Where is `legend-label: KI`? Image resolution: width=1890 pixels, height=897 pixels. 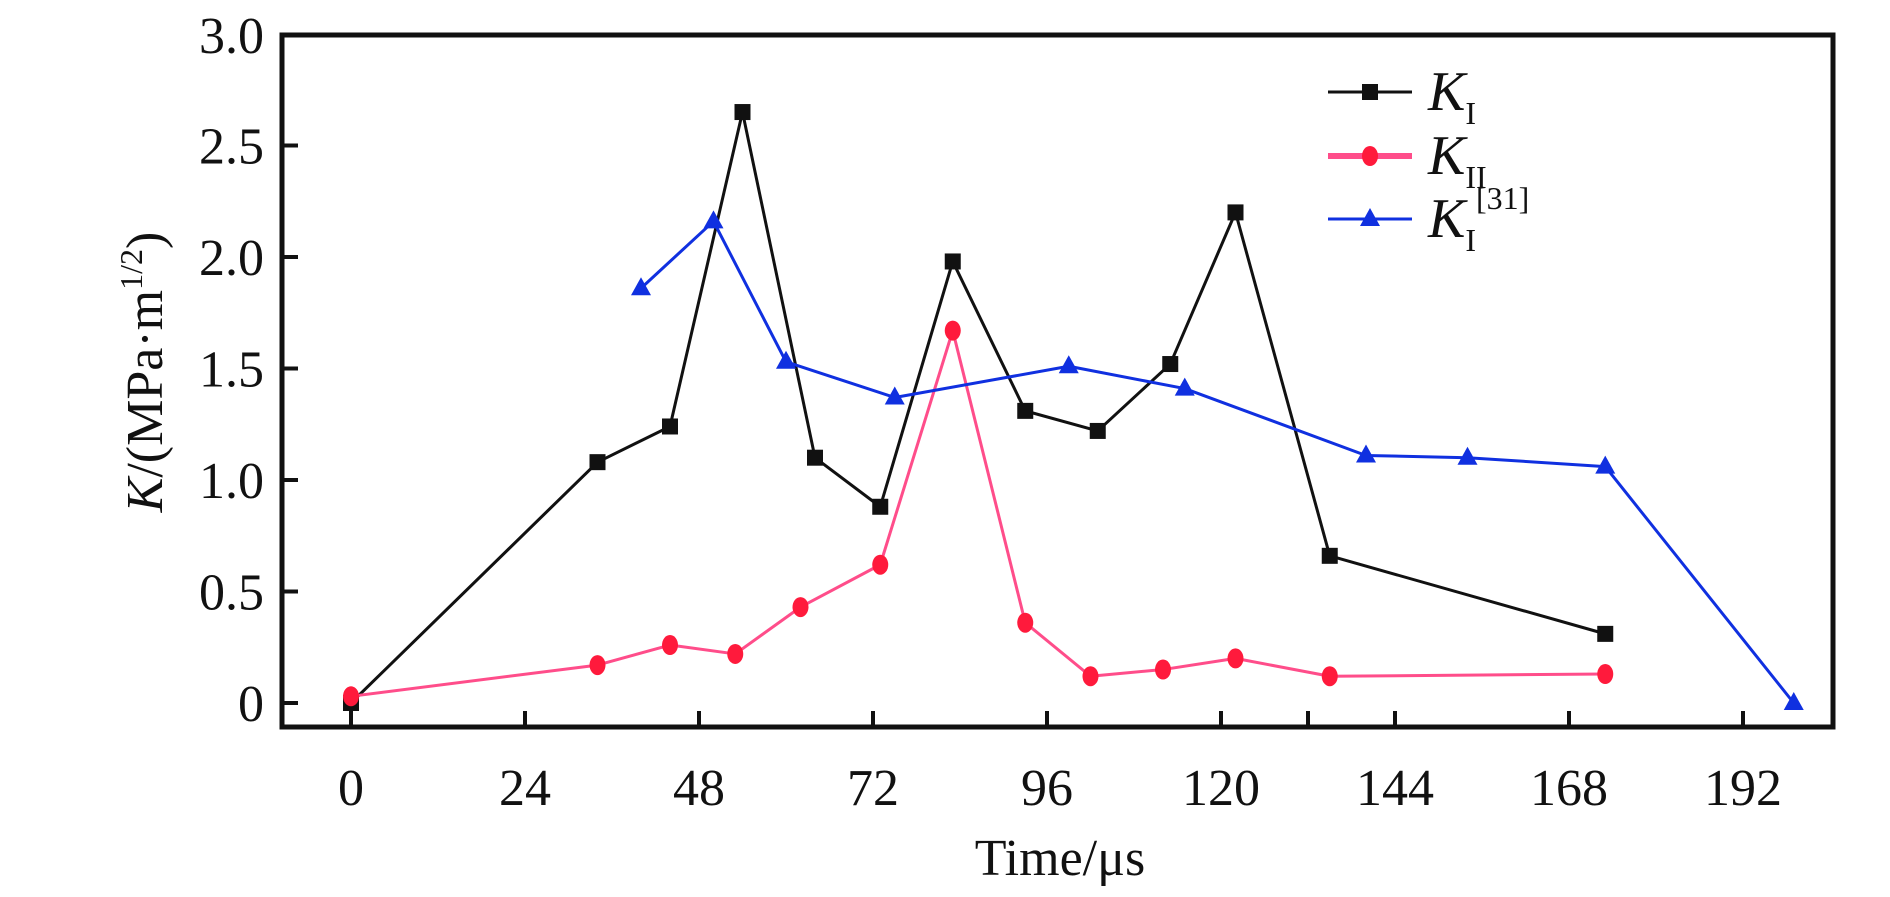
legend-label: KI is located at coordinates (1451, 96).